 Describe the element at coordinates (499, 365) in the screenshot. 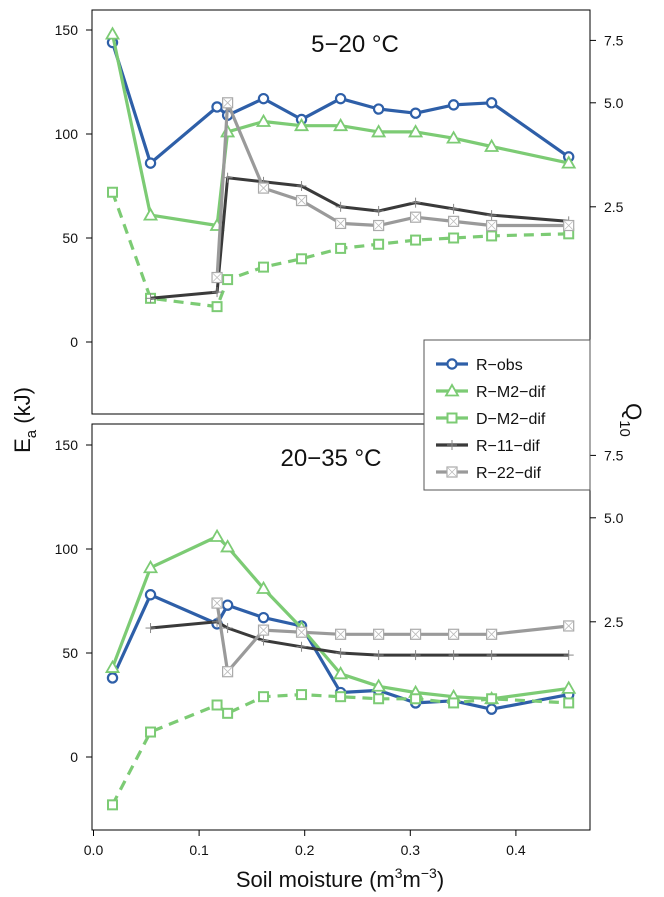

I see `legend-label: R−obs` at that location.